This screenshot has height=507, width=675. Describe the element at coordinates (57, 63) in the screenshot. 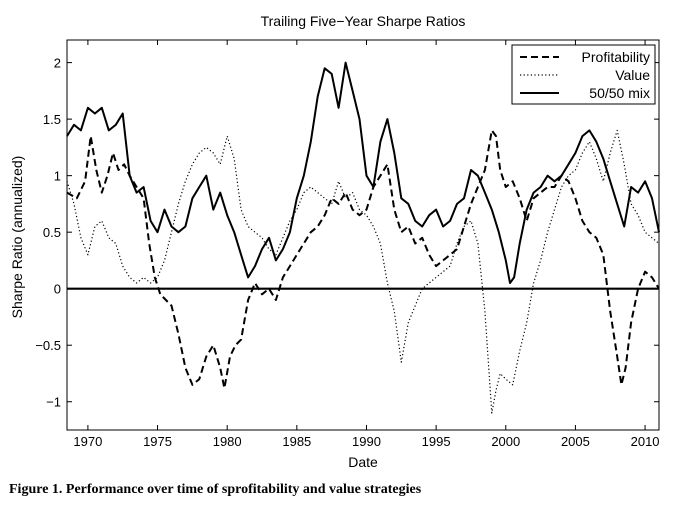

I see `y-tick-label: 2` at that location.